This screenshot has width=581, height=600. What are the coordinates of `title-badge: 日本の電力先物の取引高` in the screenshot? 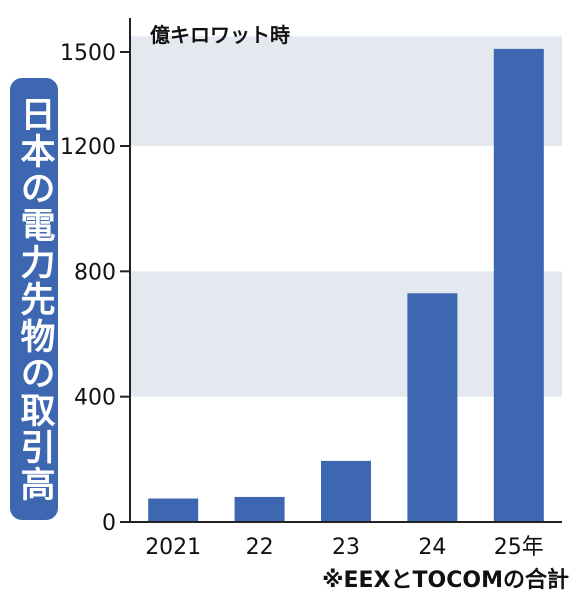 It's located at (34, 299).